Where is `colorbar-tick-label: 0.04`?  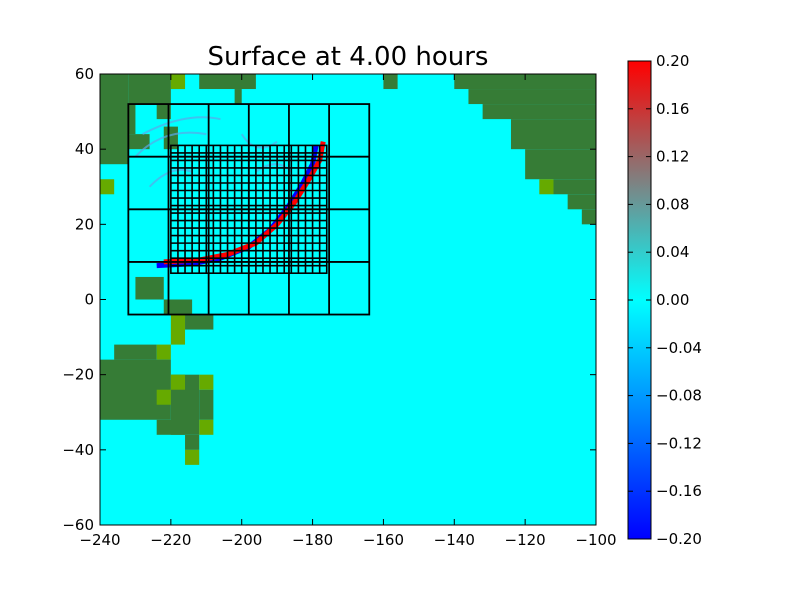 colorbar-tick-label: 0.04 is located at coordinates (672, 252).